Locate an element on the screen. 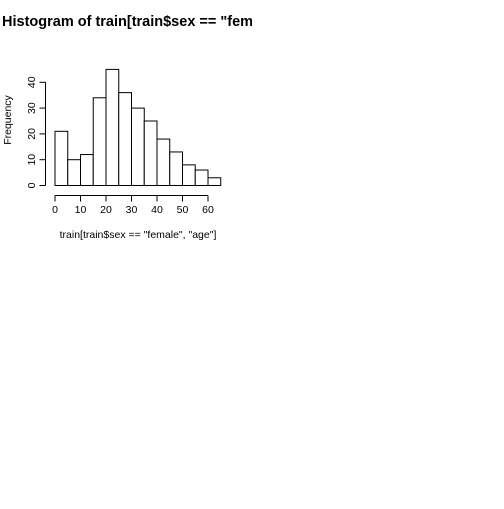 The image size is (504, 509). x-tick-label: 40 is located at coordinates (157, 210).